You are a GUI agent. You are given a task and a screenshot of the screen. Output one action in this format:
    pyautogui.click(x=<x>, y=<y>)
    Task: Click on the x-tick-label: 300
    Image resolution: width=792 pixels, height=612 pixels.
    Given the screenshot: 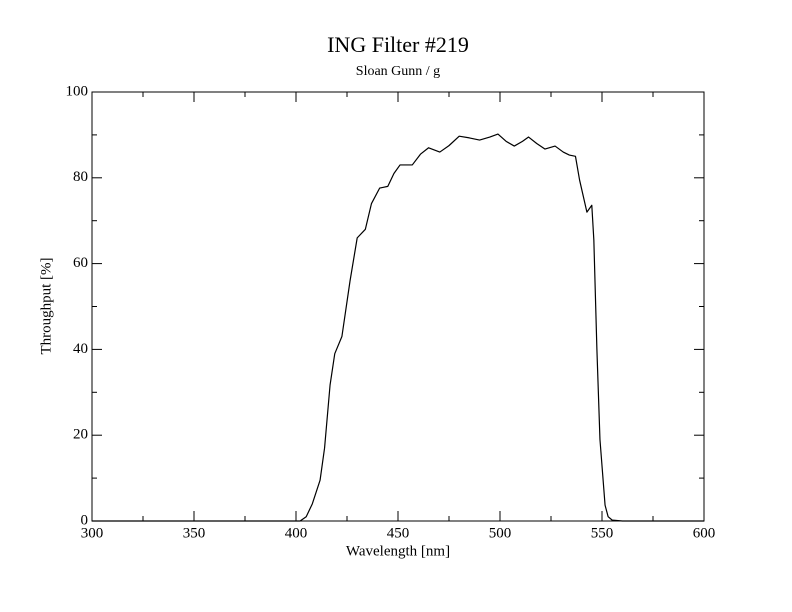 What is the action you would take?
    pyautogui.click(x=92, y=533)
    